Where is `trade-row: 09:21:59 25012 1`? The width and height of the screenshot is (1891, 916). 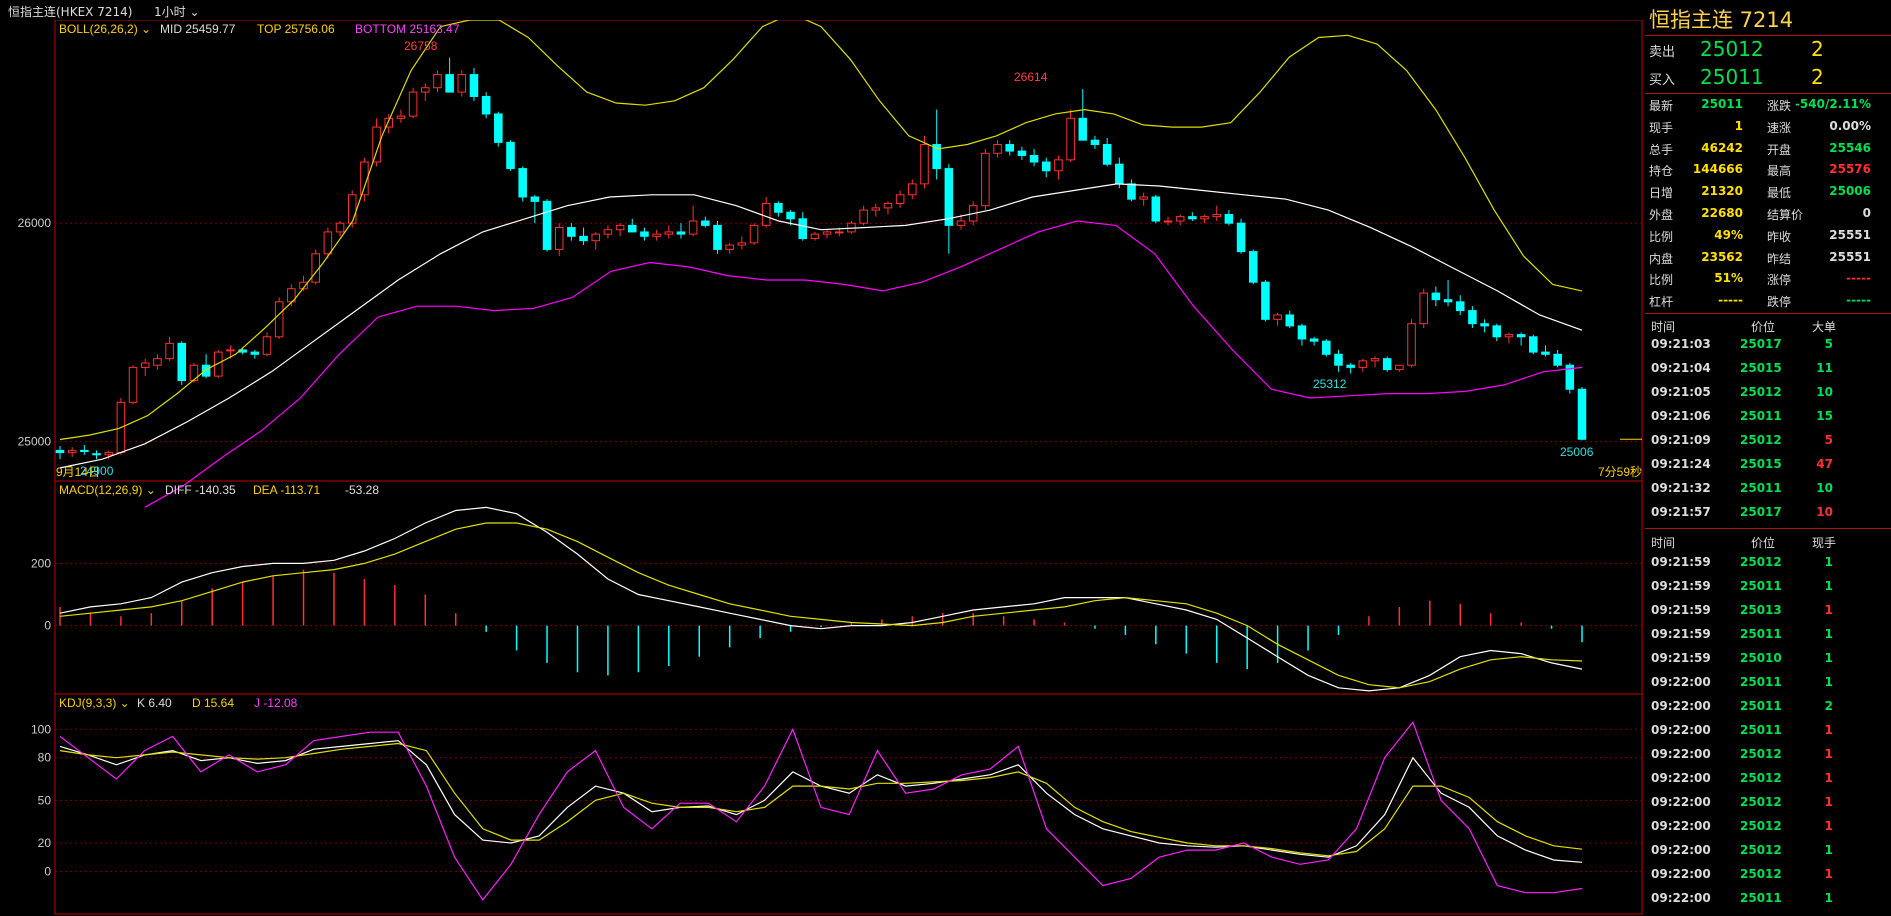 trade-row: 09:21:59 25012 1 is located at coordinates (1768, 564).